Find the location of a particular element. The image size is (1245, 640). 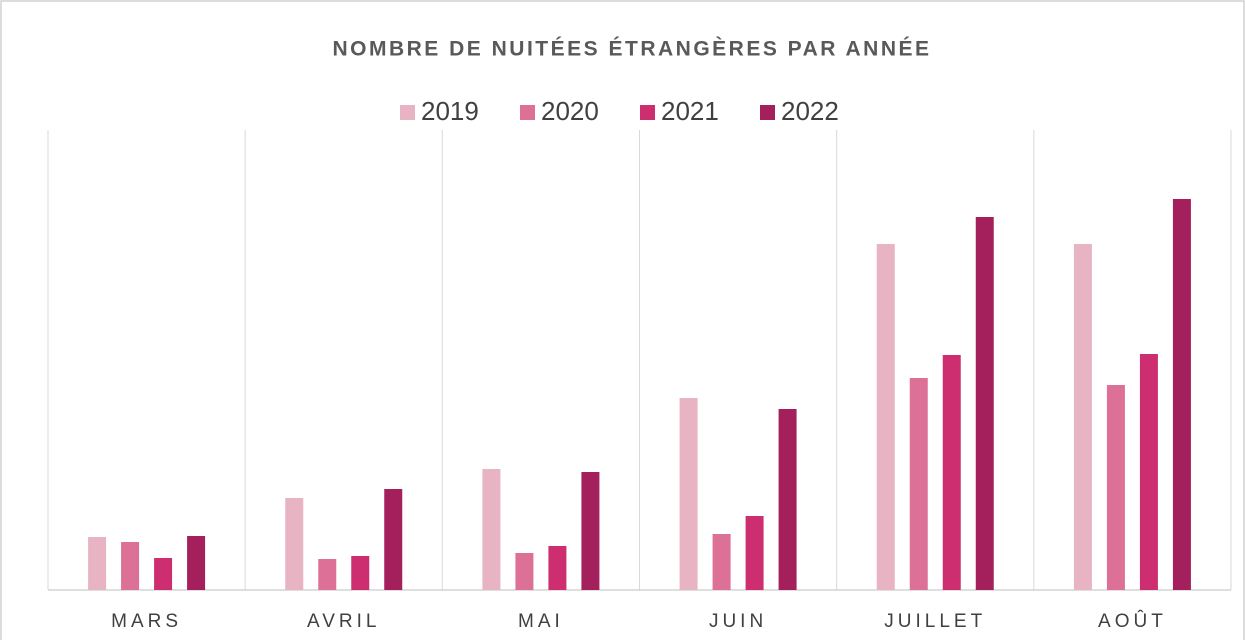

legend-label: 2020 is located at coordinates (570, 111).